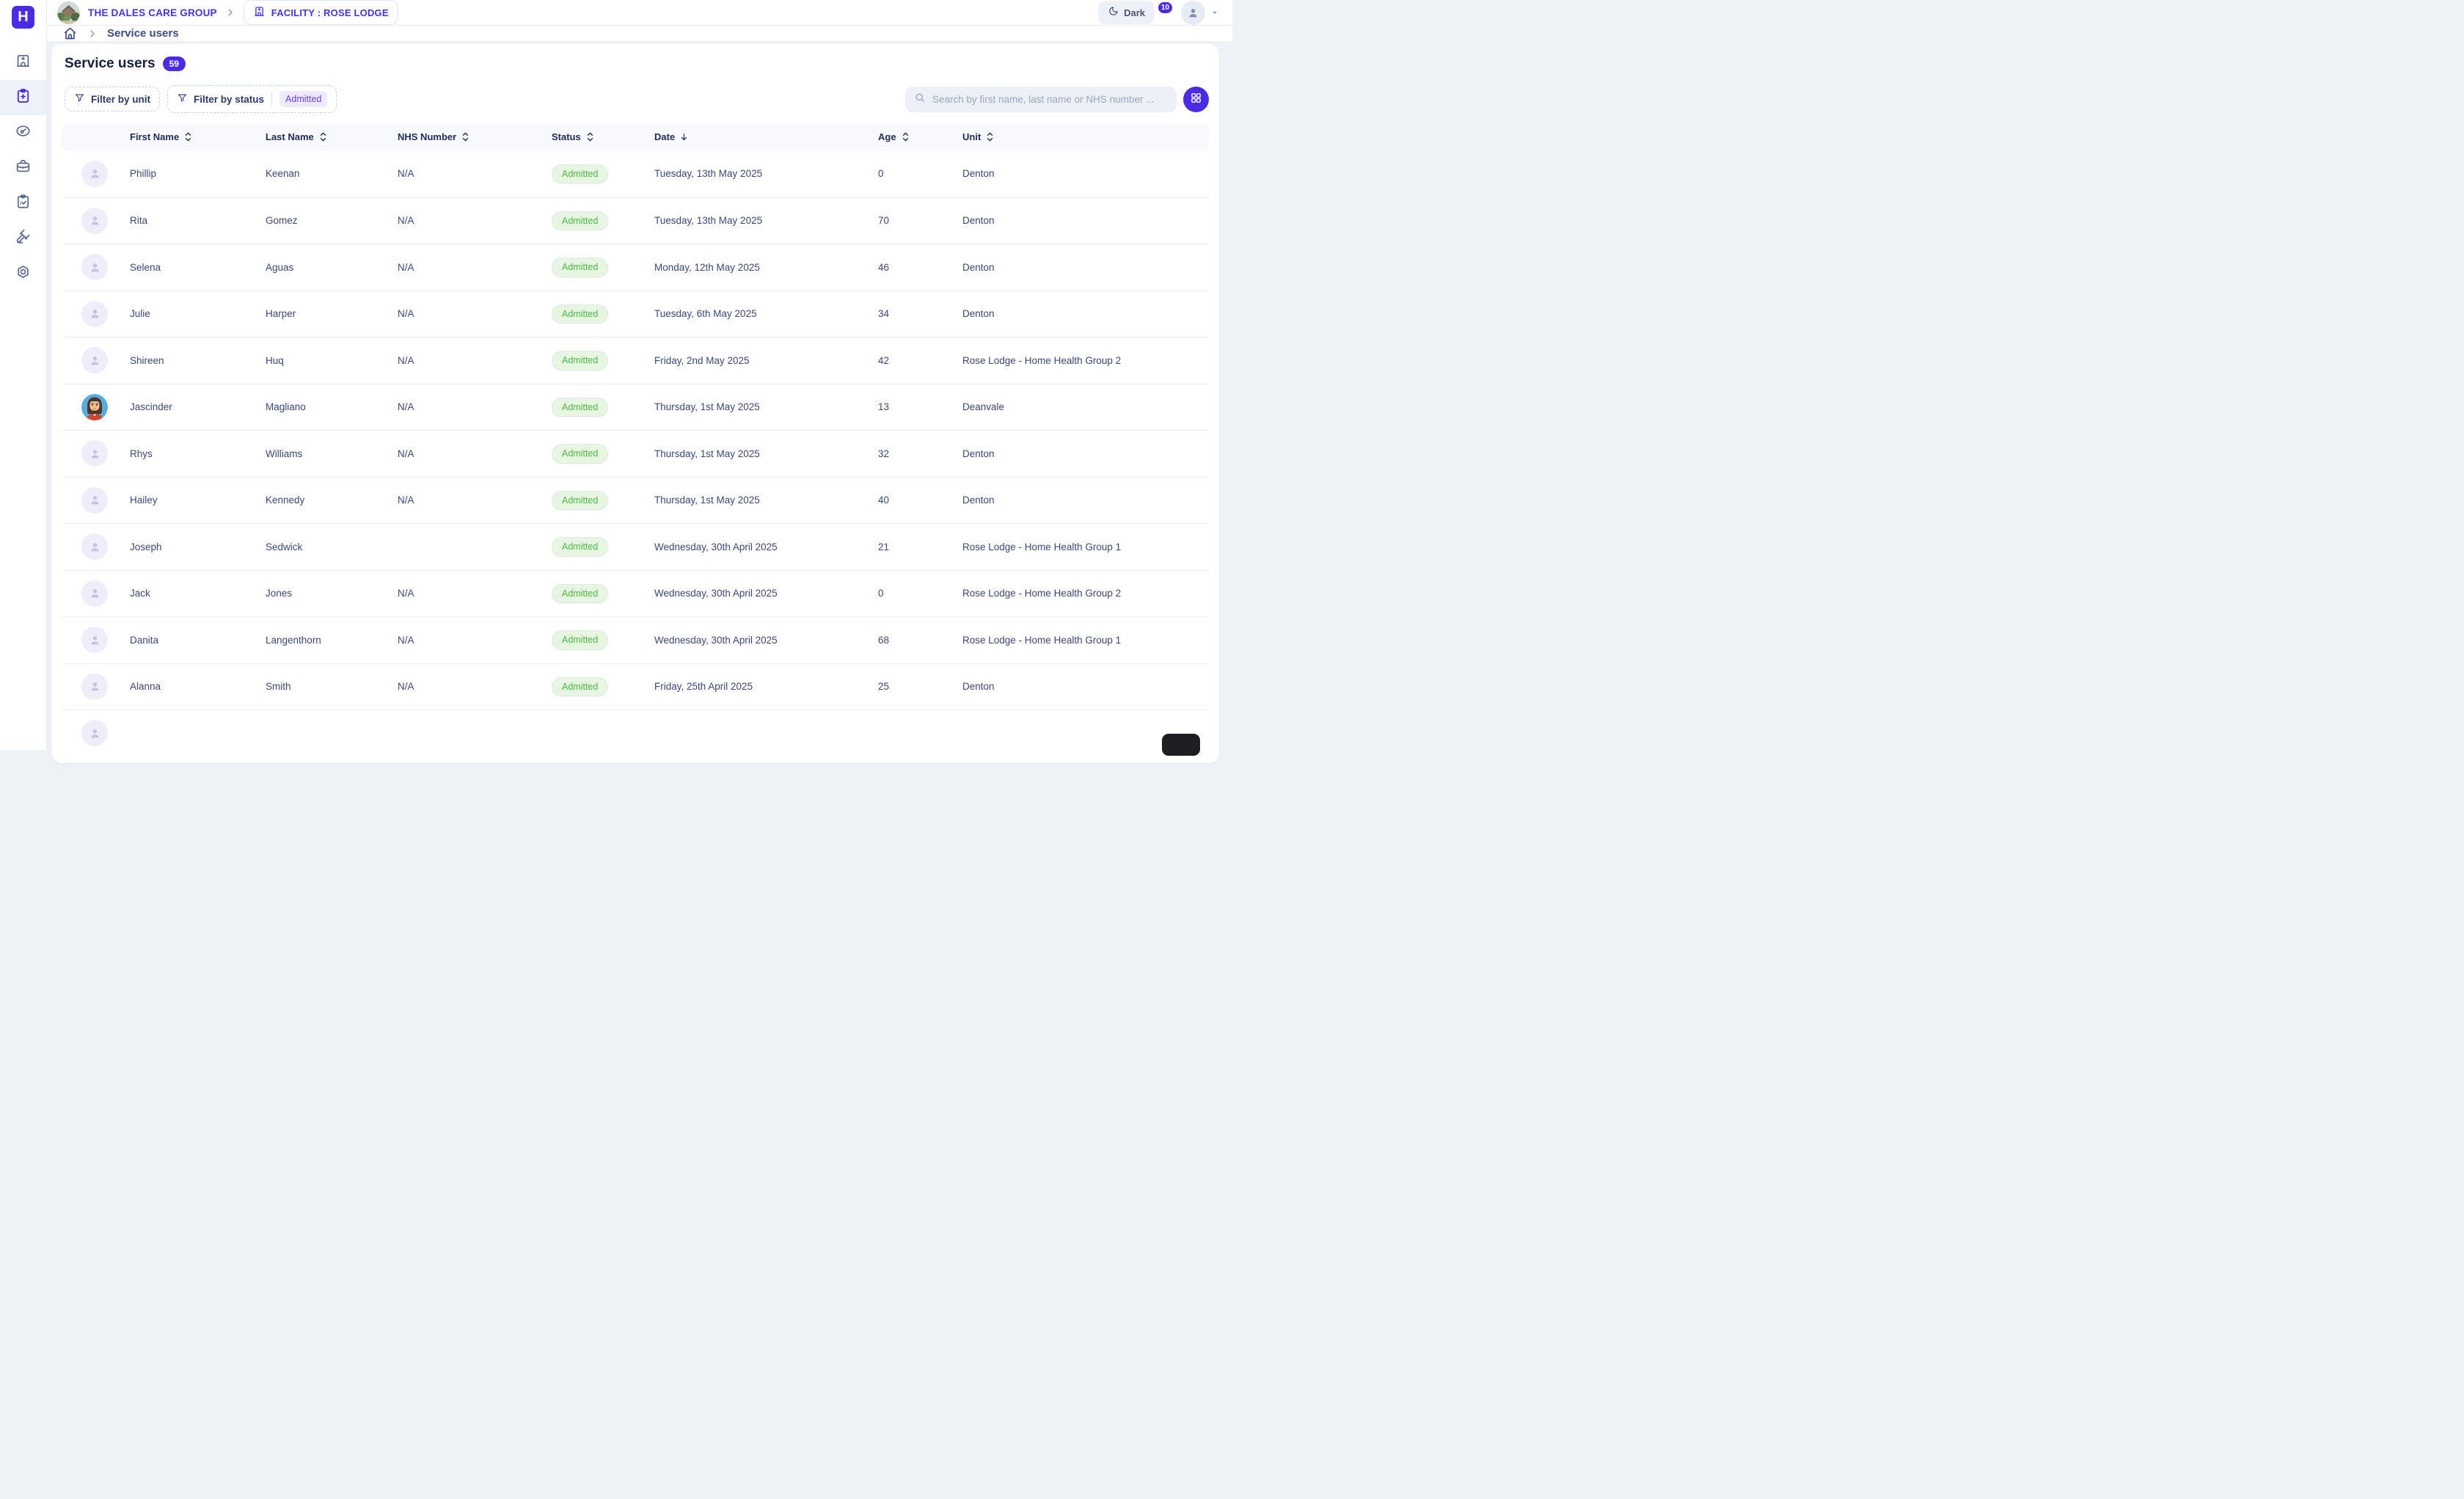 This screenshot has width=2464, height=1499. Describe the element at coordinates (110, 63) in the screenshot. I see `page-title: Service users` at that location.